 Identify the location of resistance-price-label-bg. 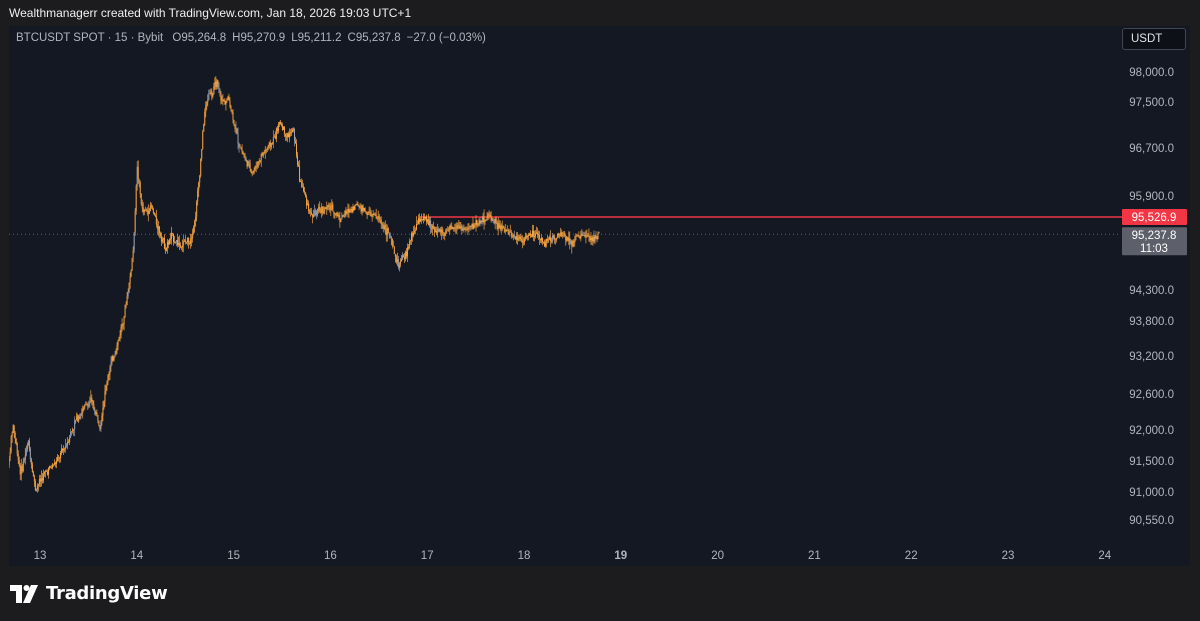
(1154, 217).